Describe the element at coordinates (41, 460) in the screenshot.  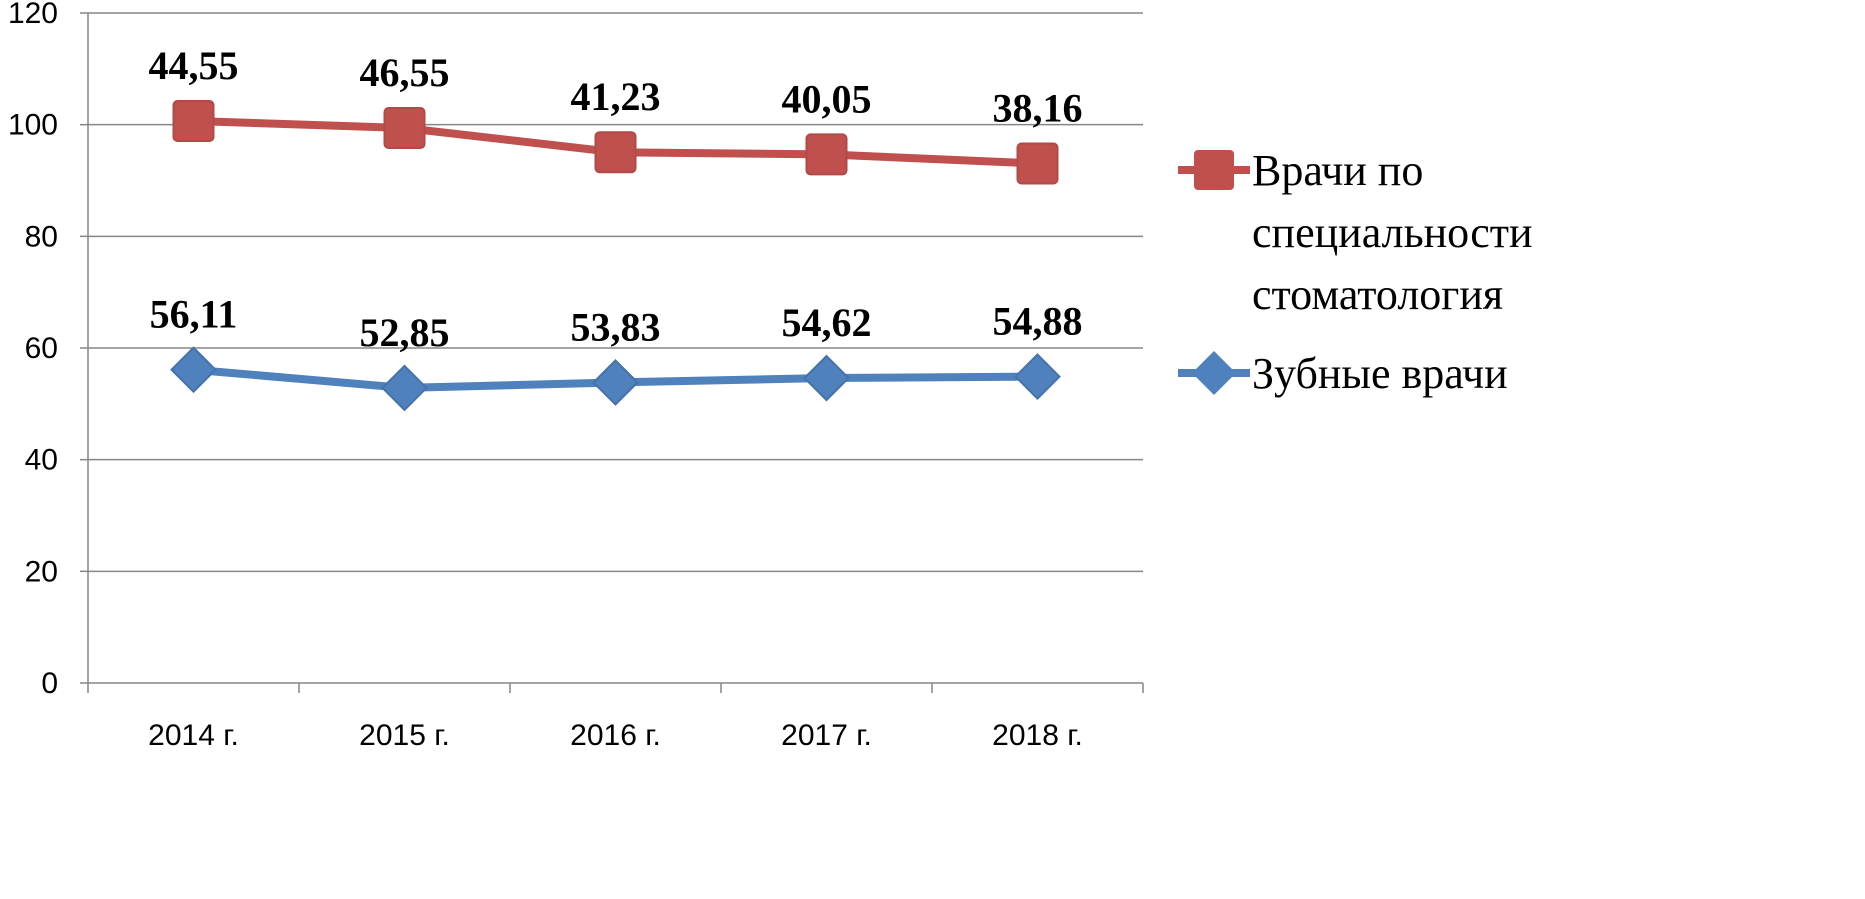
I see `y-tick-label: 40` at that location.